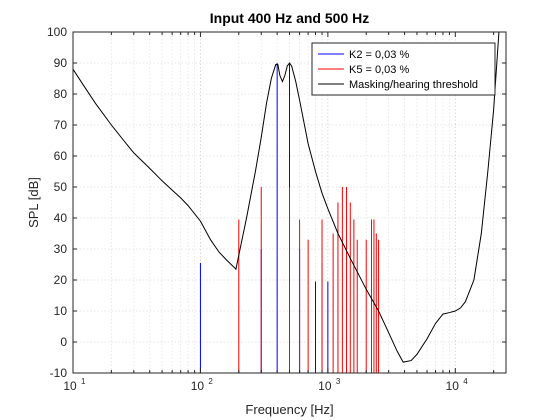 The height and width of the screenshot is (420, 560). I want to click on y-tick-label: 100, so click(57, 32).